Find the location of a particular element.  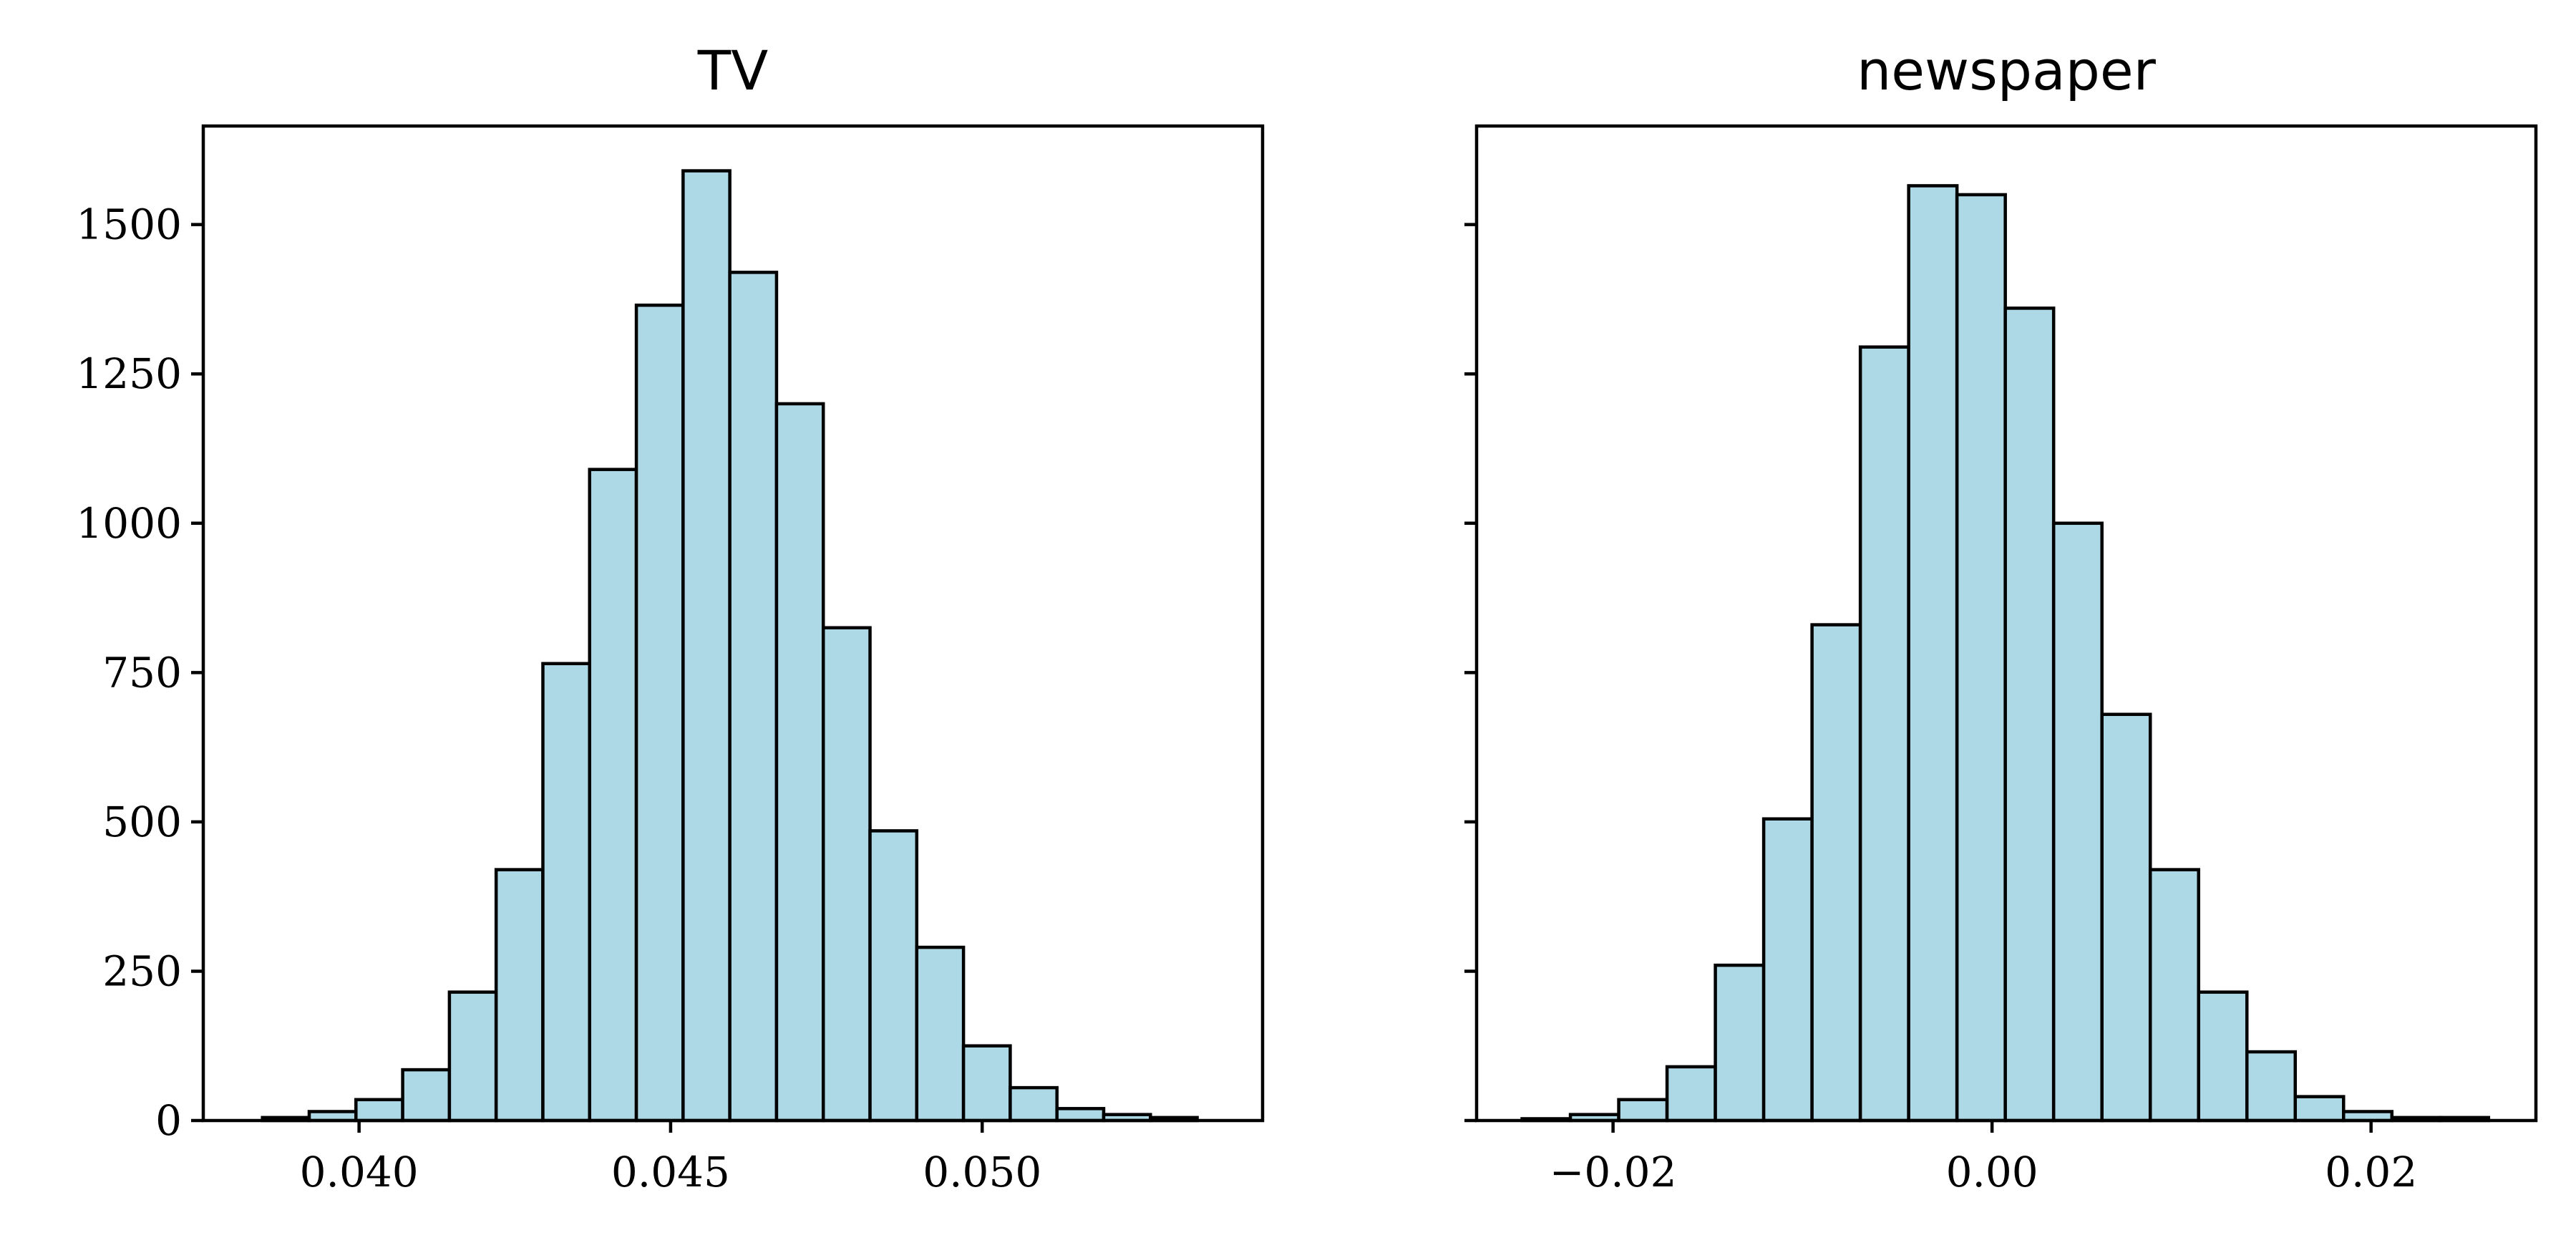

tv-x-tick-label: 0.045 is located at coordinates (670, 1172).